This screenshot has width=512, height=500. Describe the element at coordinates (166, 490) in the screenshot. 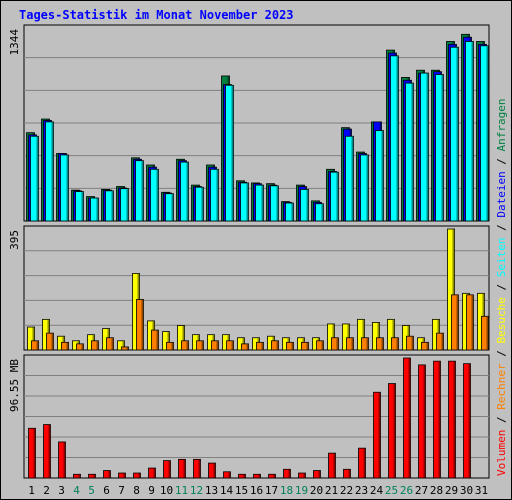

I see `x-label-10: 10` at that location.